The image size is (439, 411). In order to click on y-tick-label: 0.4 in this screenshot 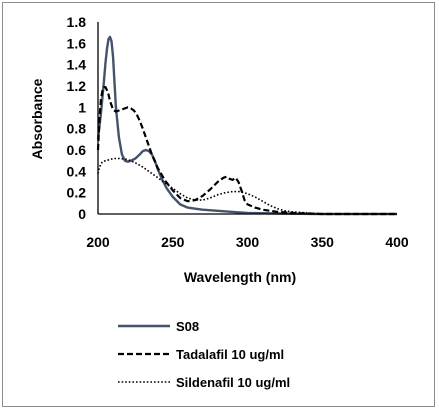, I will do `click(77, 171)`.